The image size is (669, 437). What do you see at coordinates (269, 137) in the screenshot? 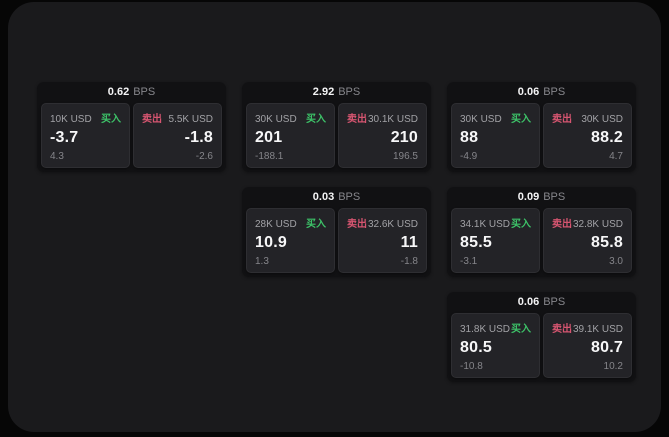
I see `buy-price: 201` at bounding box center [269, 137].